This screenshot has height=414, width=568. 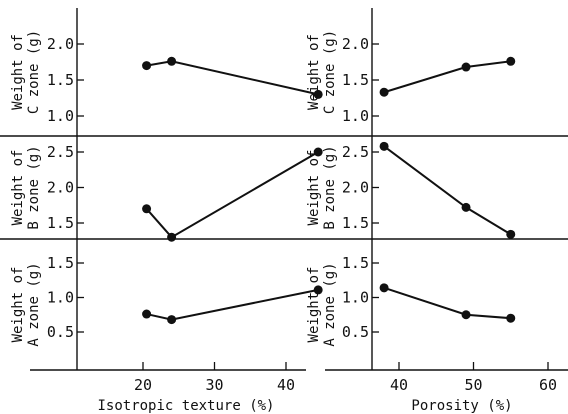 I want to click on x-tick-label: 50, so click(x=473, y=385).